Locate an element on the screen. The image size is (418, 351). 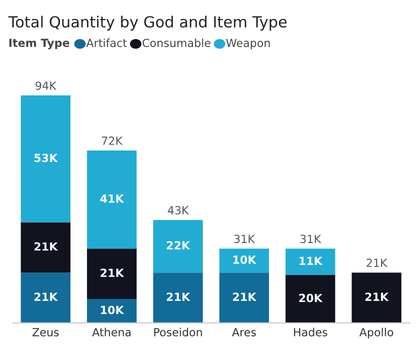
x-tick-label: Zeus is located at coordinates (45, 332).